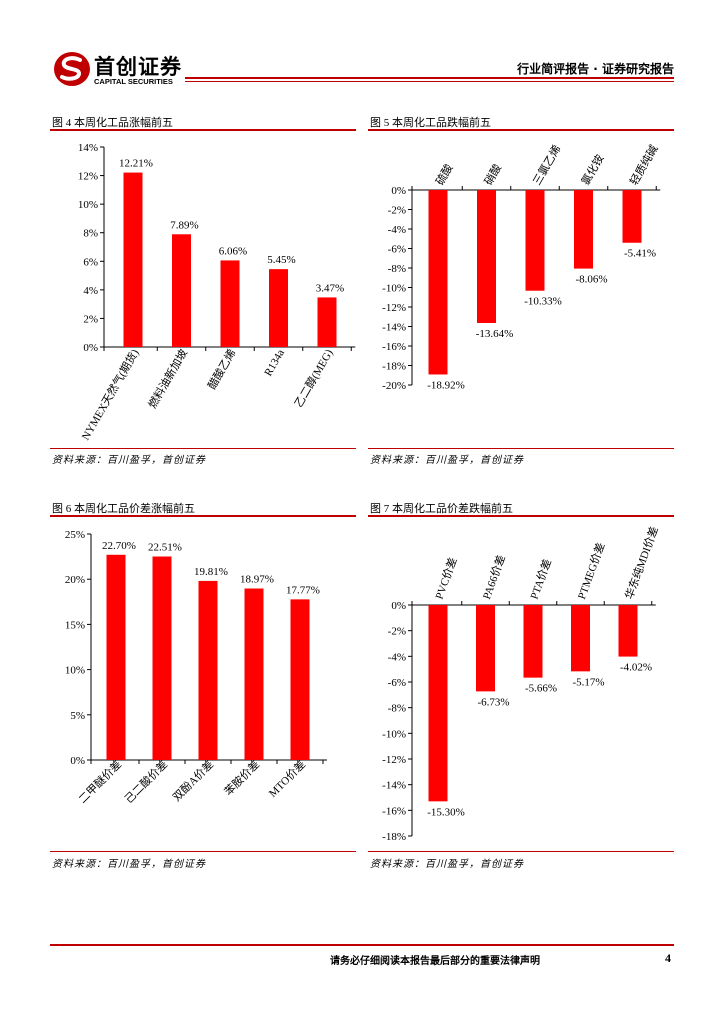 The image size is (724, 1024). What do you see at coordinates (184, 225) in the screenshot?
I see `fig4-data-label: 7.89%` at bounding box center [184, 225].